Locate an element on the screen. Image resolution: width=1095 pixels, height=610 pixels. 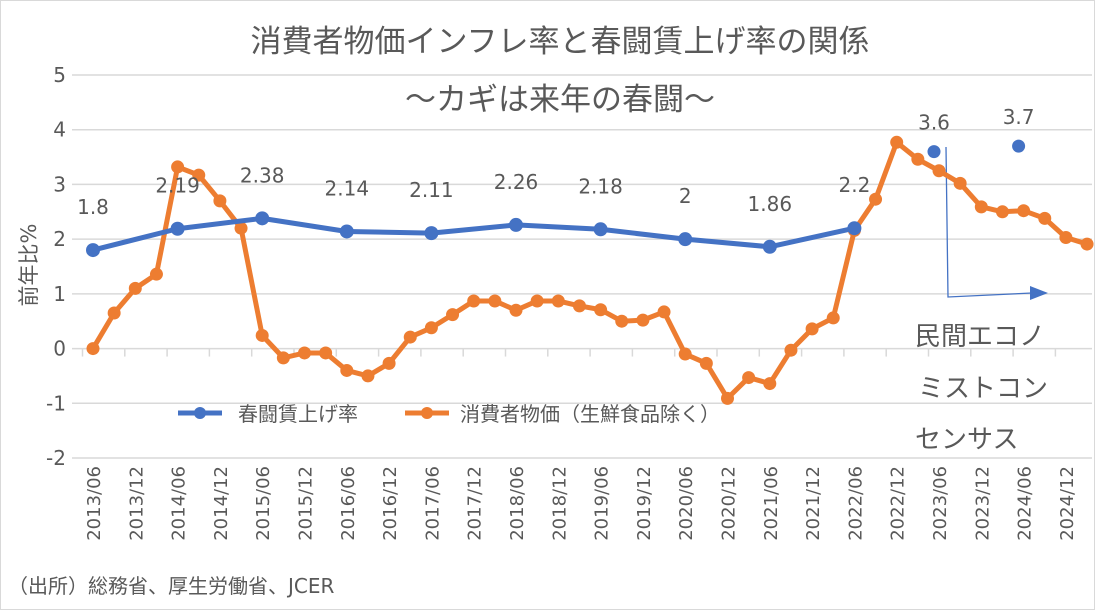
x-tick-label: 2017/06 is located at coordinates (432, 503).